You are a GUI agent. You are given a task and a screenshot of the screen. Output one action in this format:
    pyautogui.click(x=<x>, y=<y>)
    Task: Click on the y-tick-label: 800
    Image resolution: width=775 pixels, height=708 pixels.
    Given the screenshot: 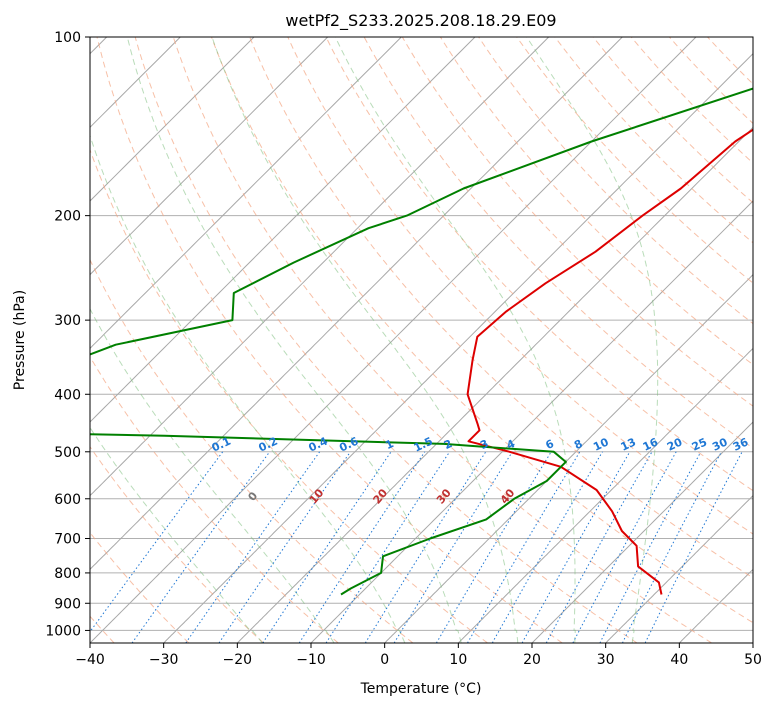 What is the action you would take?
    pyautogui.click(x=67, y=574)
    